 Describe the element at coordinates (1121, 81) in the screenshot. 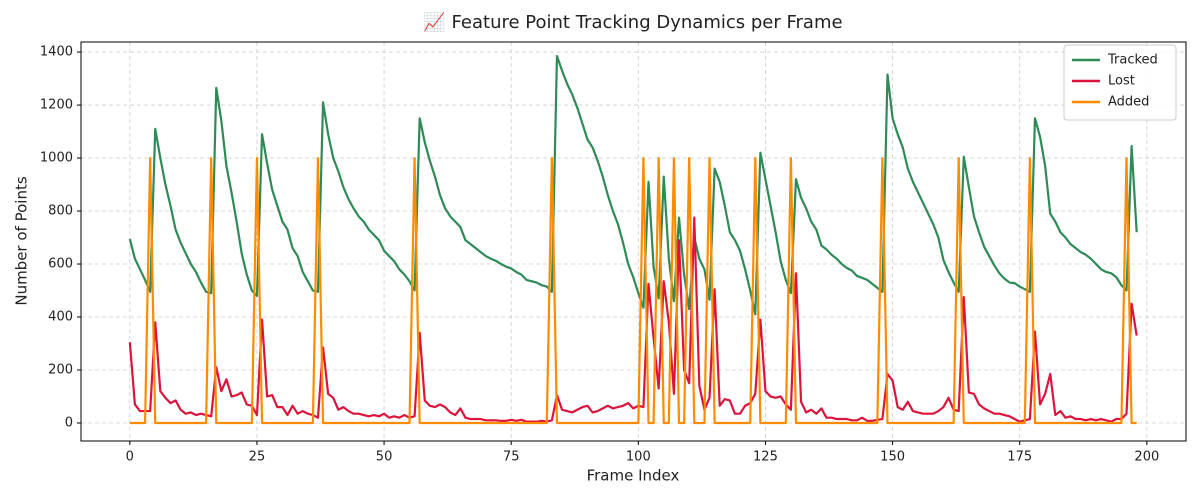

I see `legend-label: Lost` at that location.